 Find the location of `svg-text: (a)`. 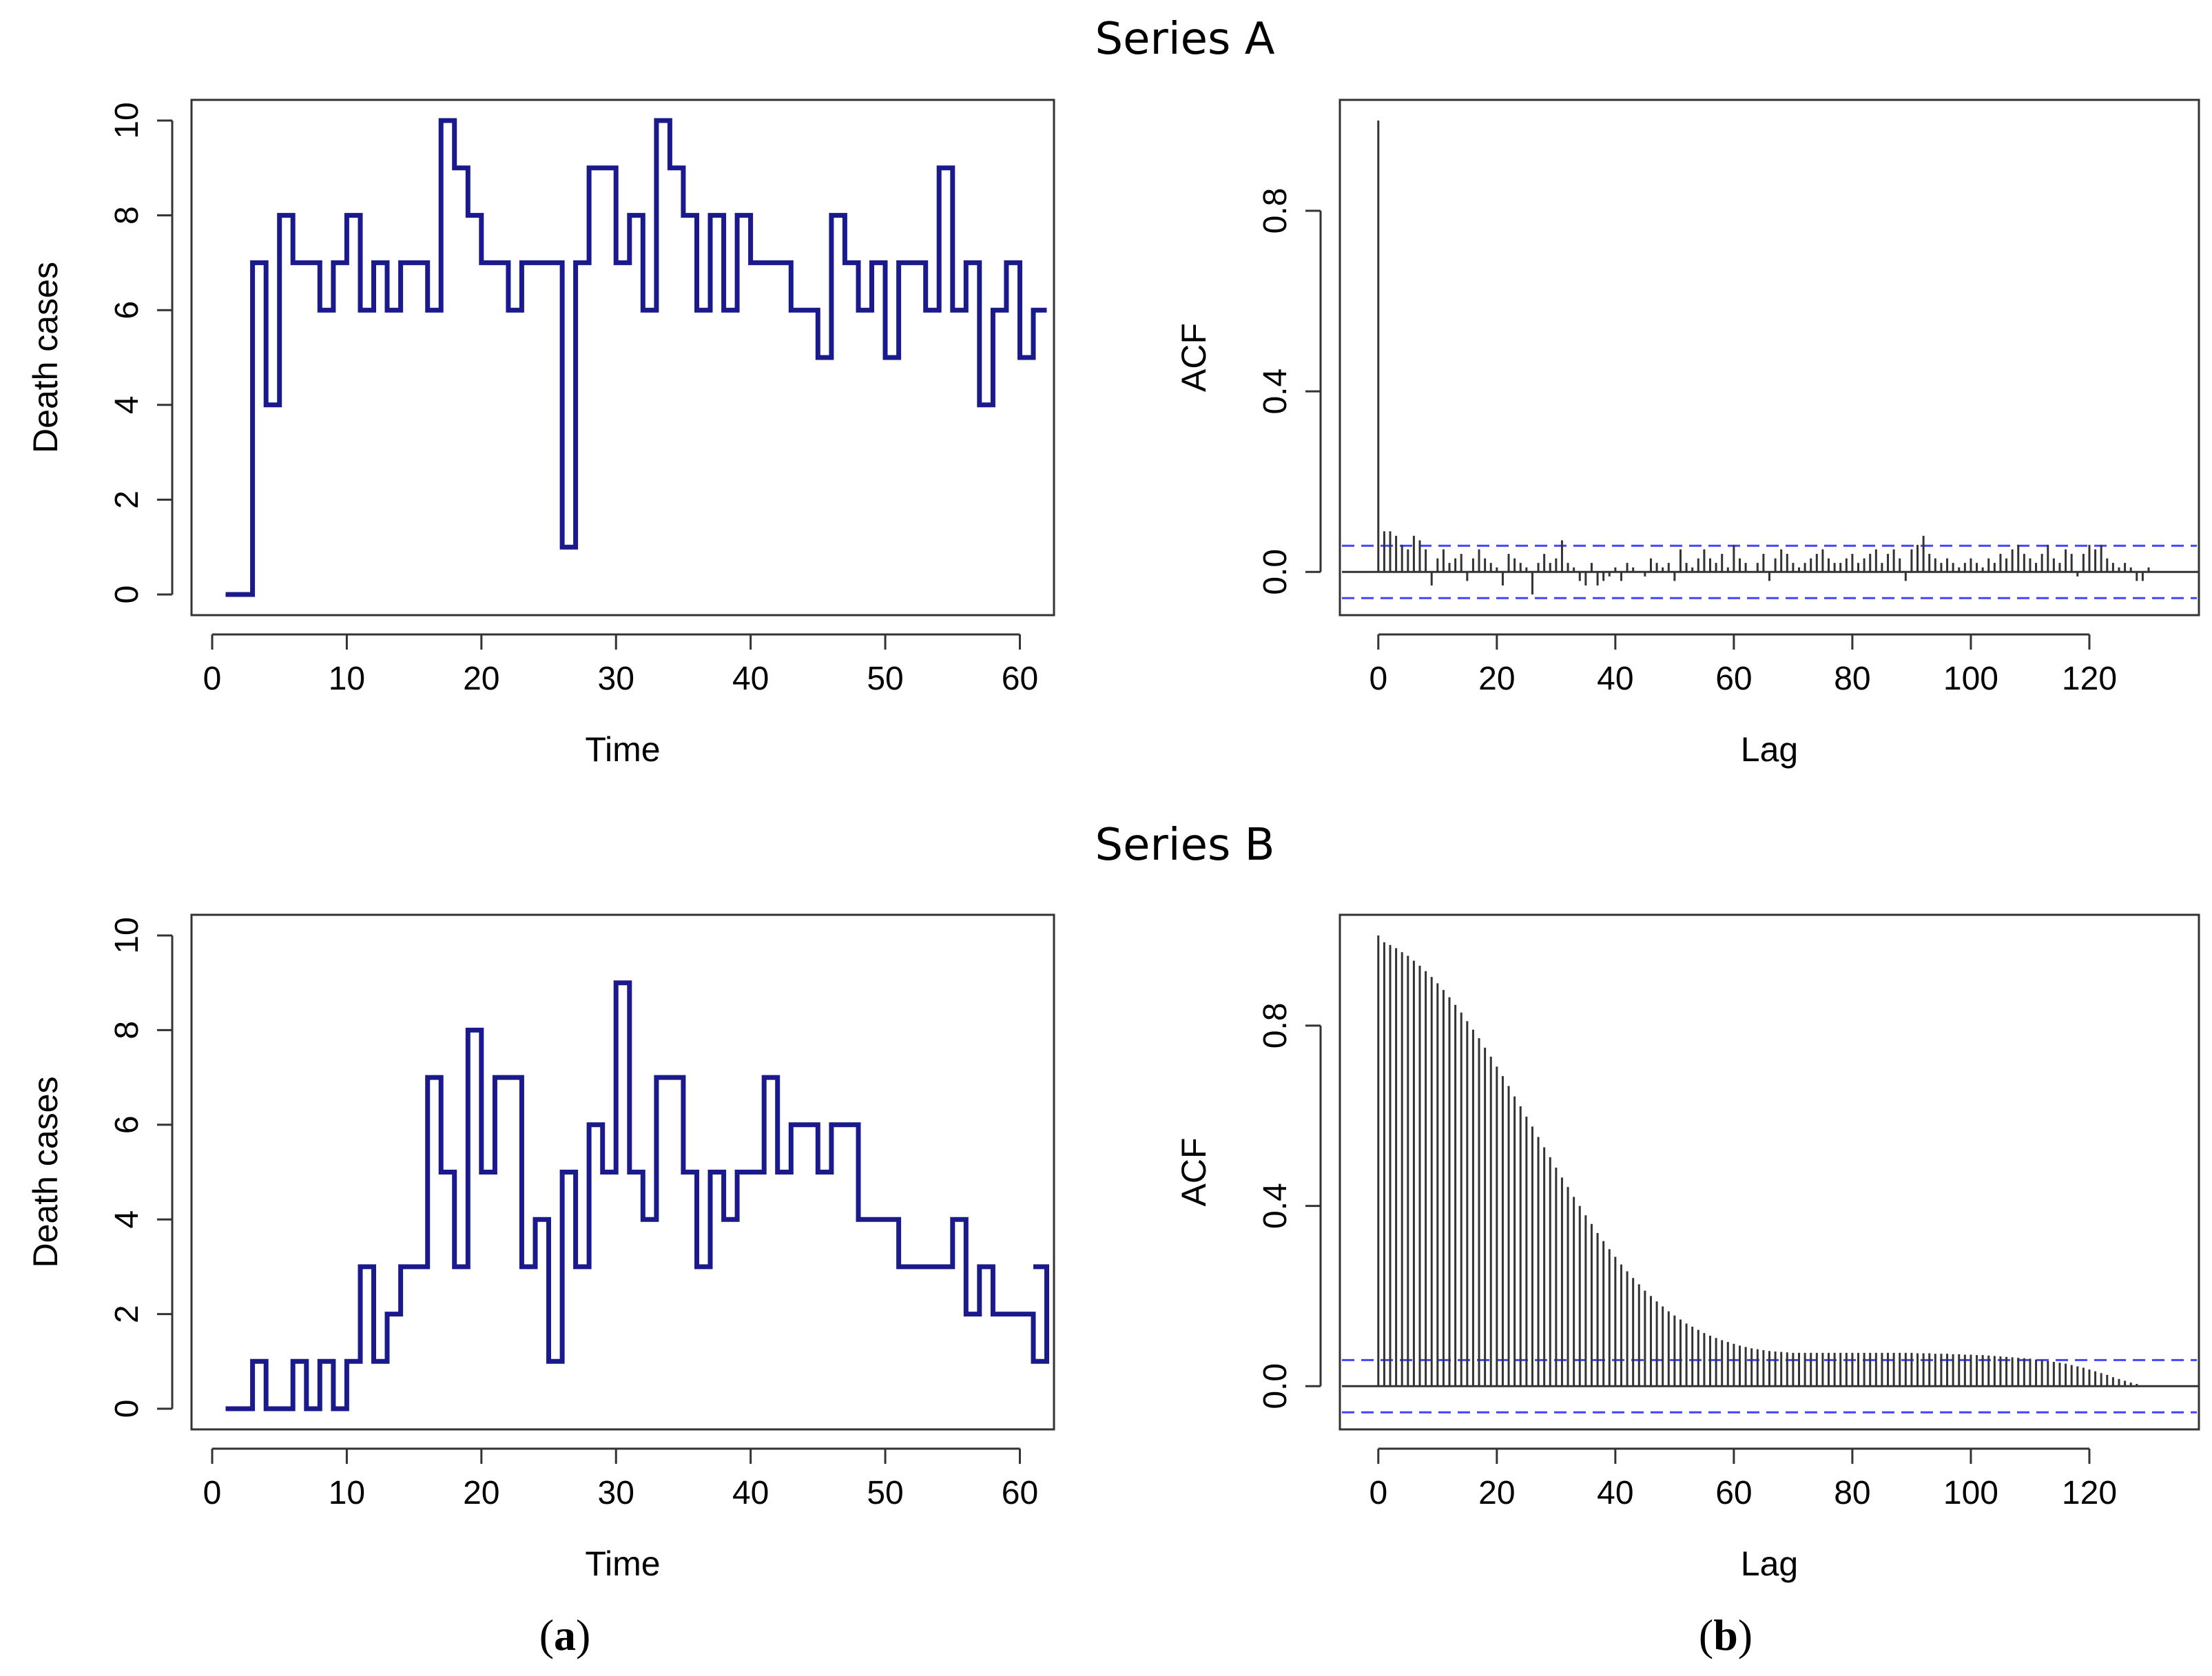

svg-text: (a) is located at coordinates (565, 1635).